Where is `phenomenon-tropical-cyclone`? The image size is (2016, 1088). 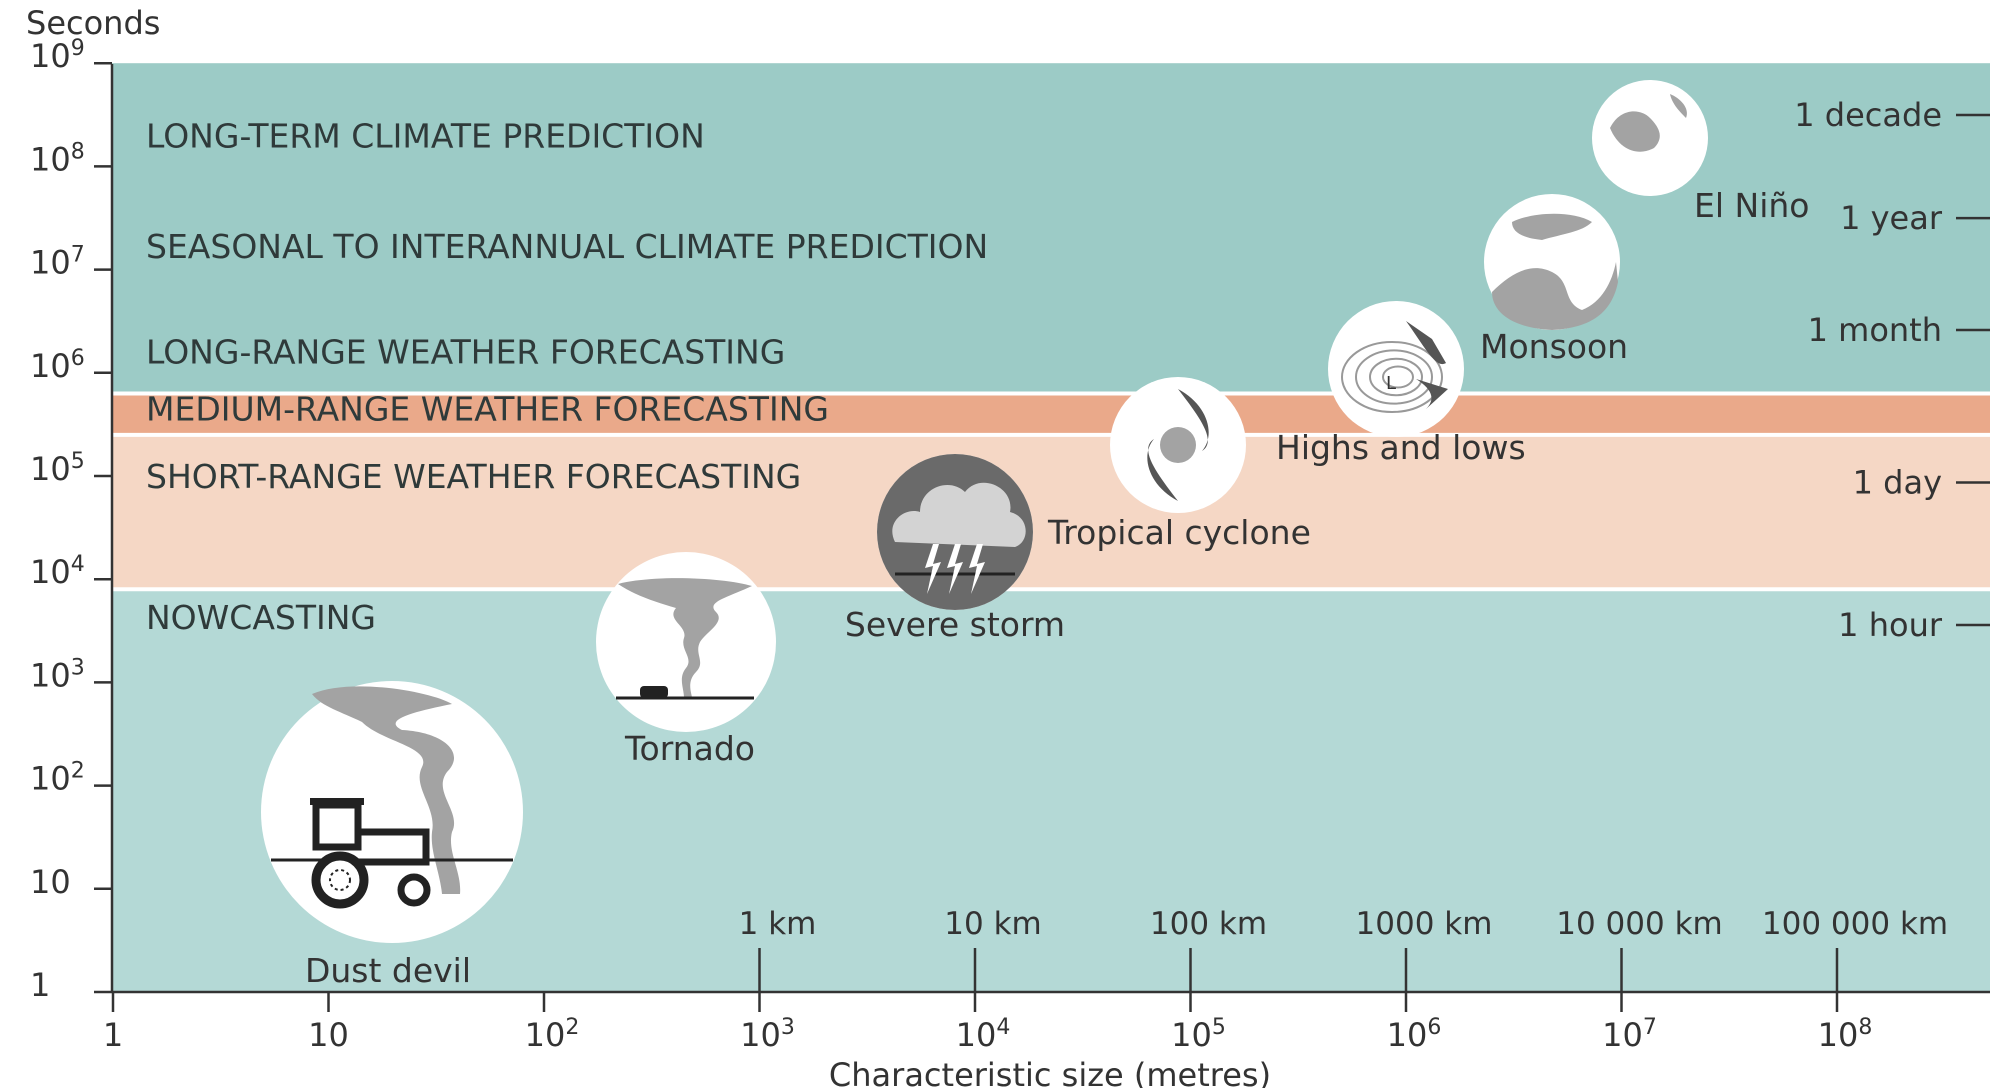 phenomenon-tropical-cyclone is located at coordinates (1178, 445).